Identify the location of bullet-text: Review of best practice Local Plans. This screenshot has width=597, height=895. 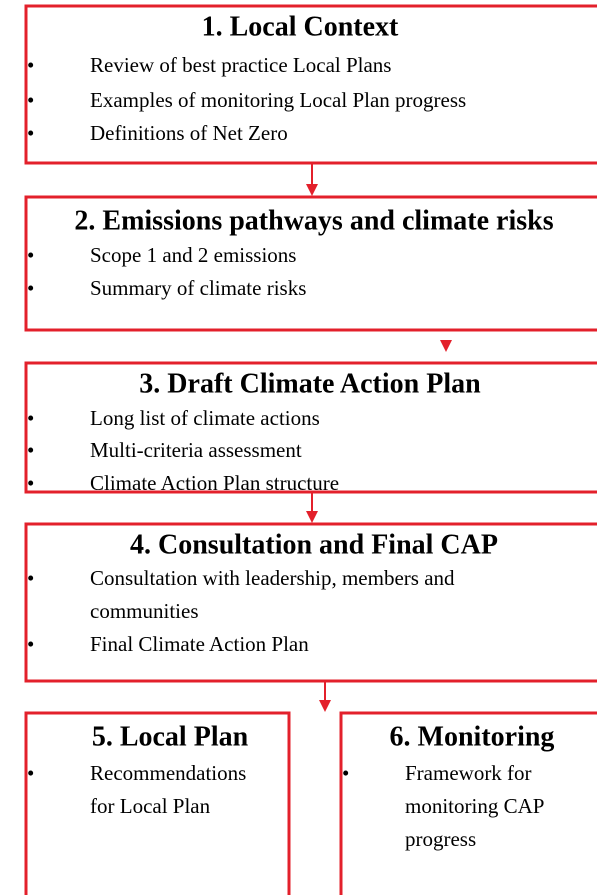
(240, 65).